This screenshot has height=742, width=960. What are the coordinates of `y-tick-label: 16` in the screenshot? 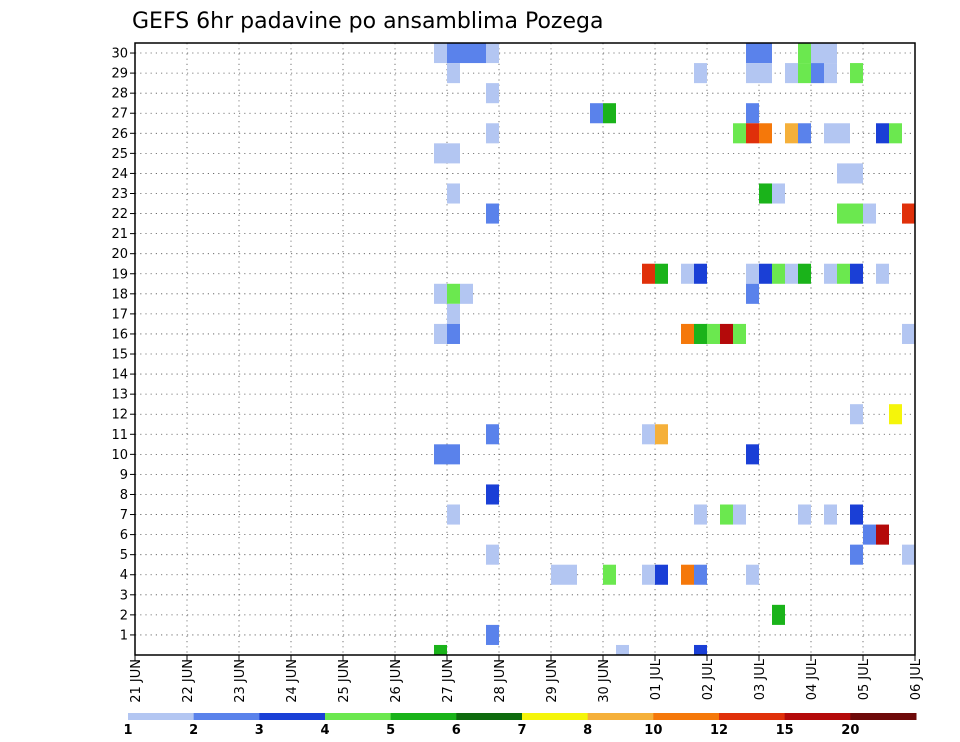 It's located at (119, 334).